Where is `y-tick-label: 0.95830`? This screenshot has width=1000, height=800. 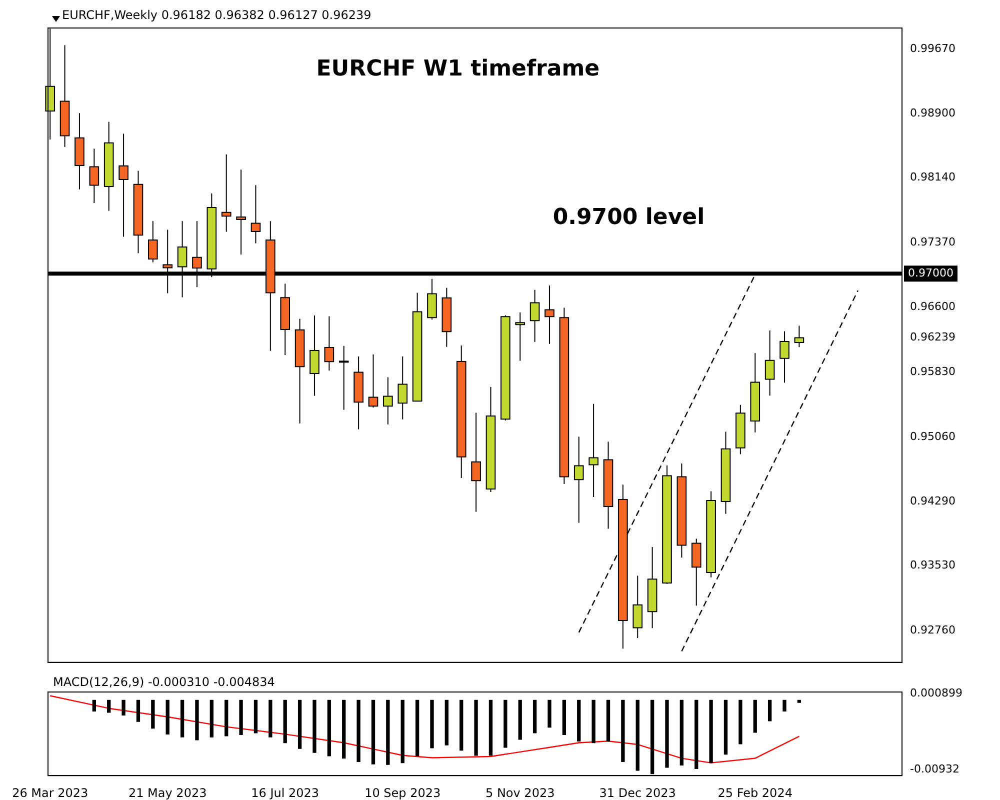
y-tick-label: 0.95830 is located at coordinates (933, 371).